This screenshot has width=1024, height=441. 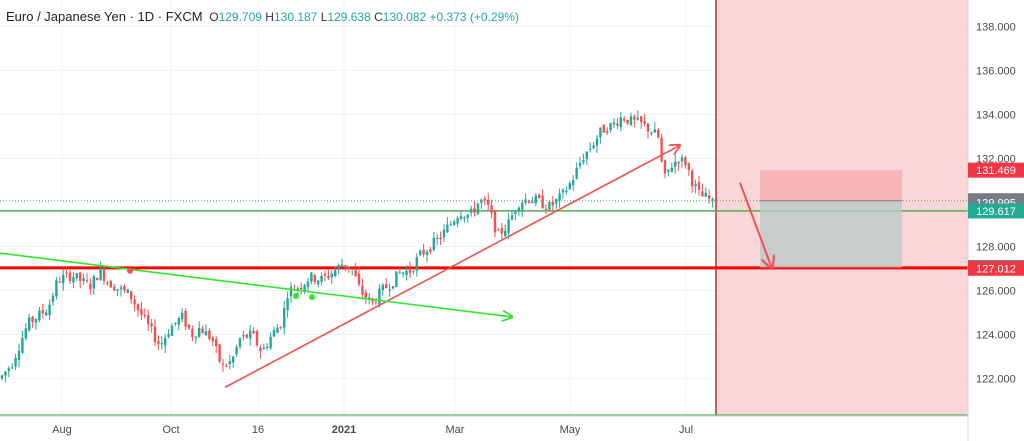 I want to click on price-tick-label: 128.000, so click(x=996, y=248).